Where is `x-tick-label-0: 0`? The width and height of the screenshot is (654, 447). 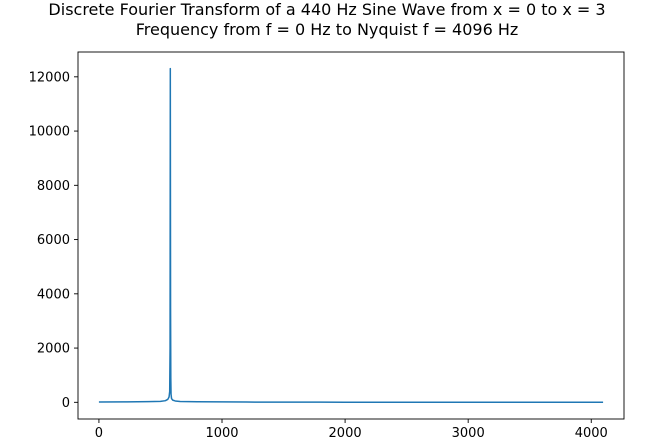 x-tick-label-0: 0 is located at coordinates (99, 433).